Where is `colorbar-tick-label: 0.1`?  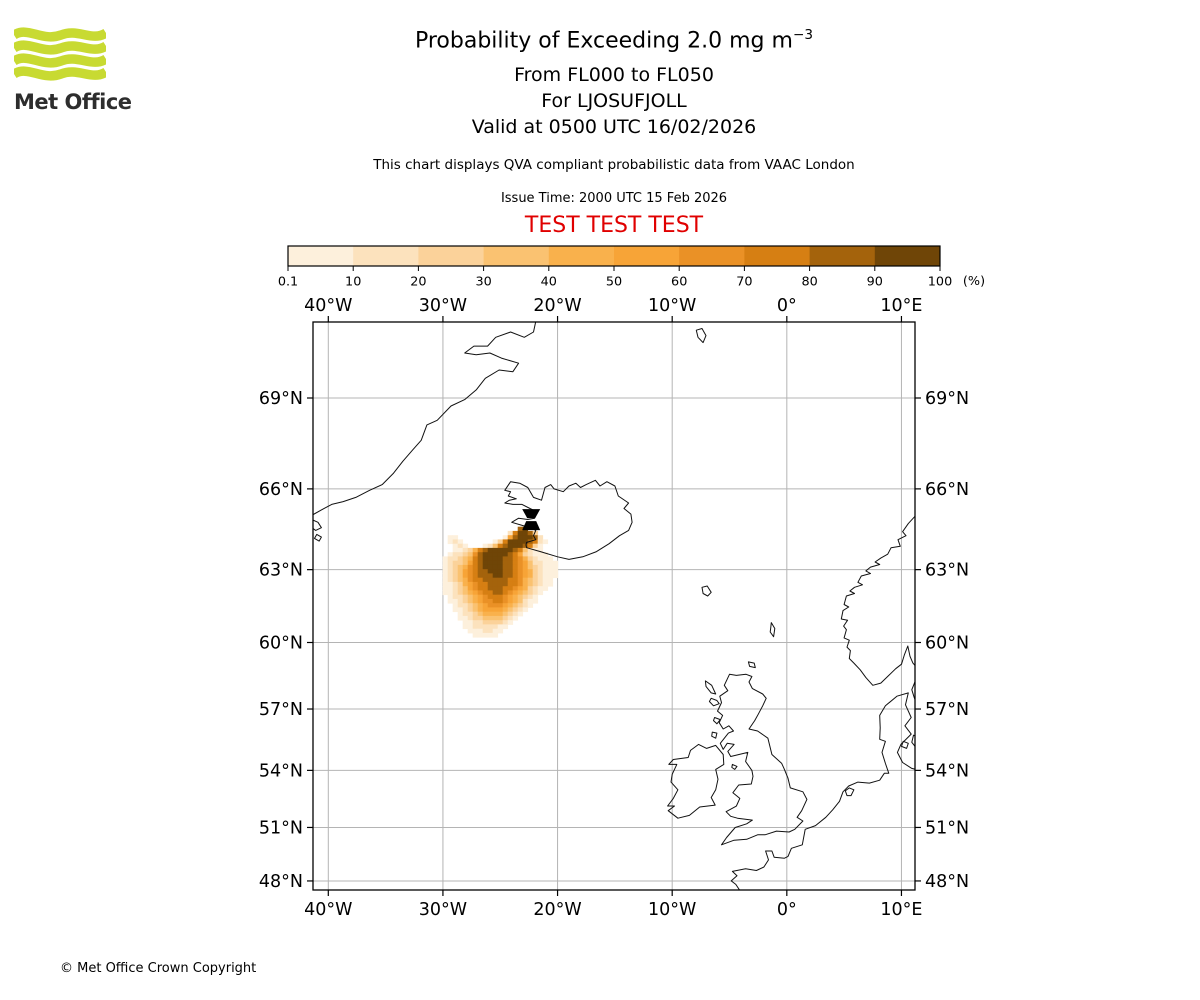
colorbar-tick-label: 0.1 is located at coordinates (288, 282).